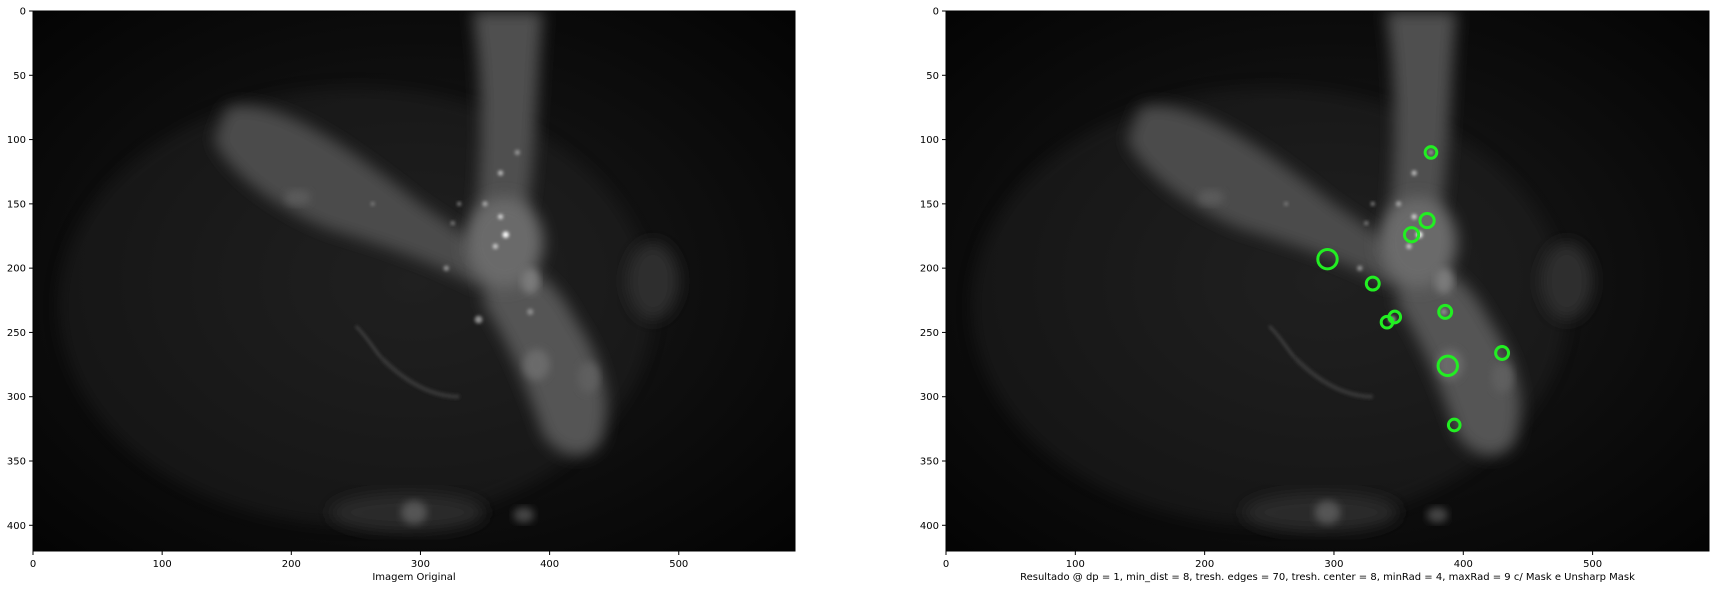 The height and width of the screenshot is (589, 1717). What do you see at coordinates (413, 577) in the screenshot?
I see `left-xlabel: Imagem Original` at bounding box center [413, 577].